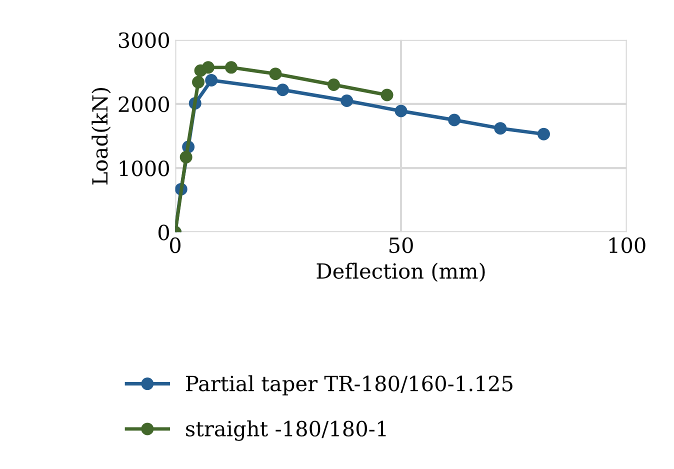 The width and height of the screenshot is (674, 469). What do you see at coordinates (401, 245) in the screenshot?
I see `x-tick-label: 50` at bounding box center [401, 245].